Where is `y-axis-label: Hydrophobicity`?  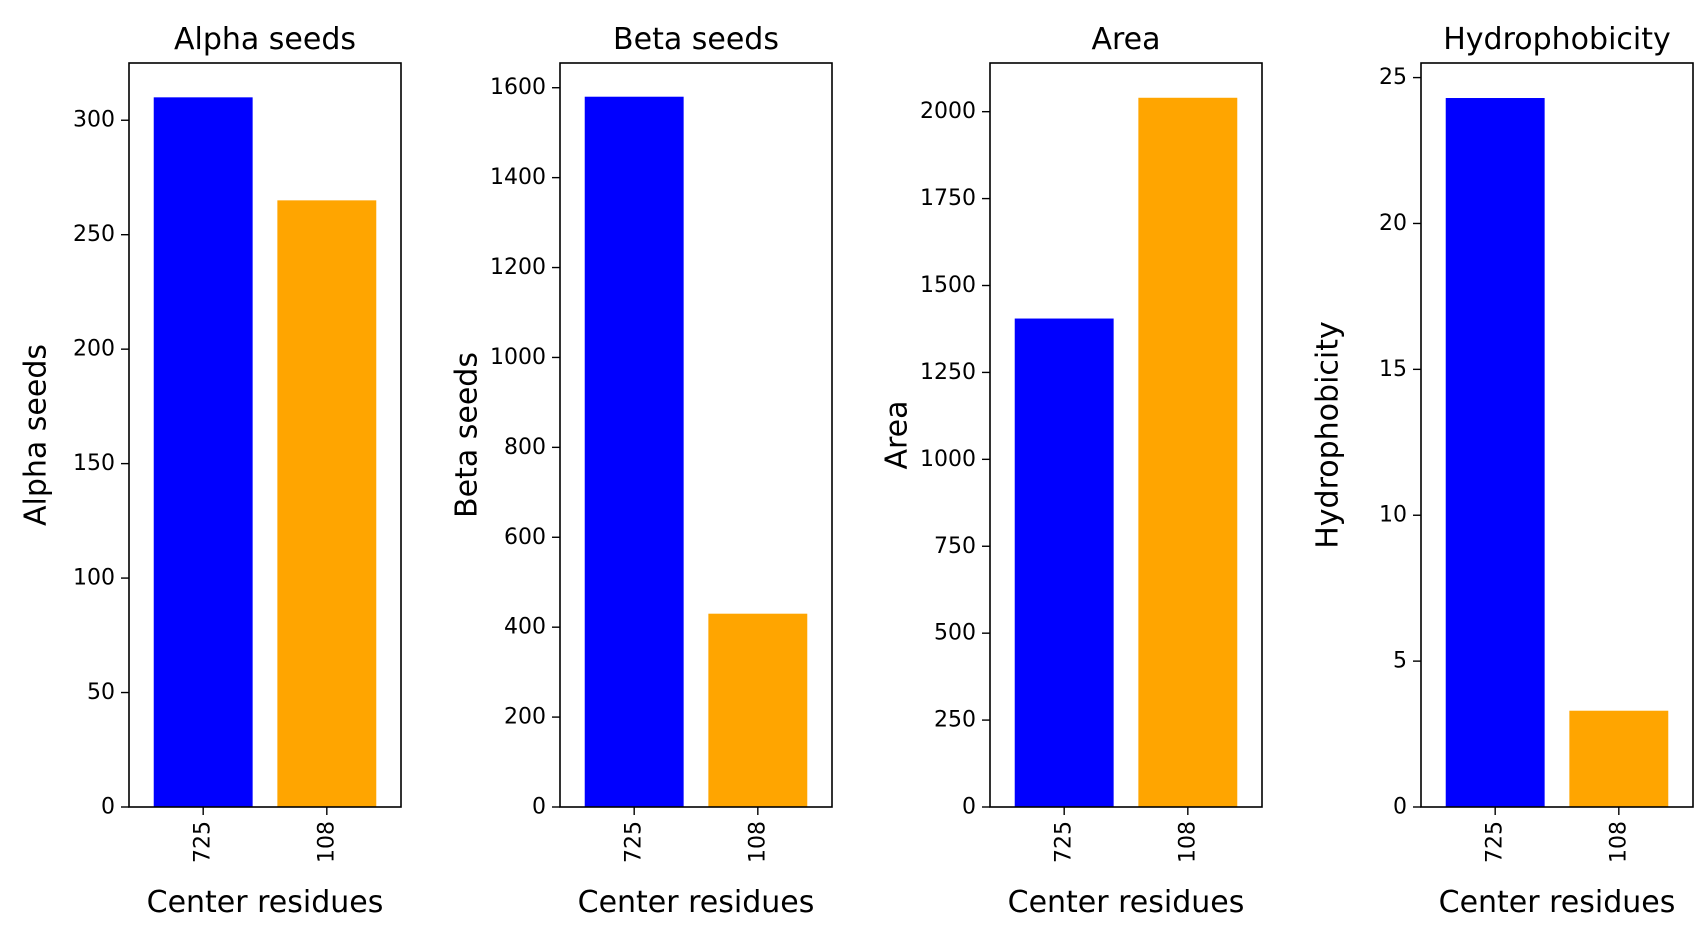
y-axis-label: Hydrophobicity is located at coordinates (1328, 435).